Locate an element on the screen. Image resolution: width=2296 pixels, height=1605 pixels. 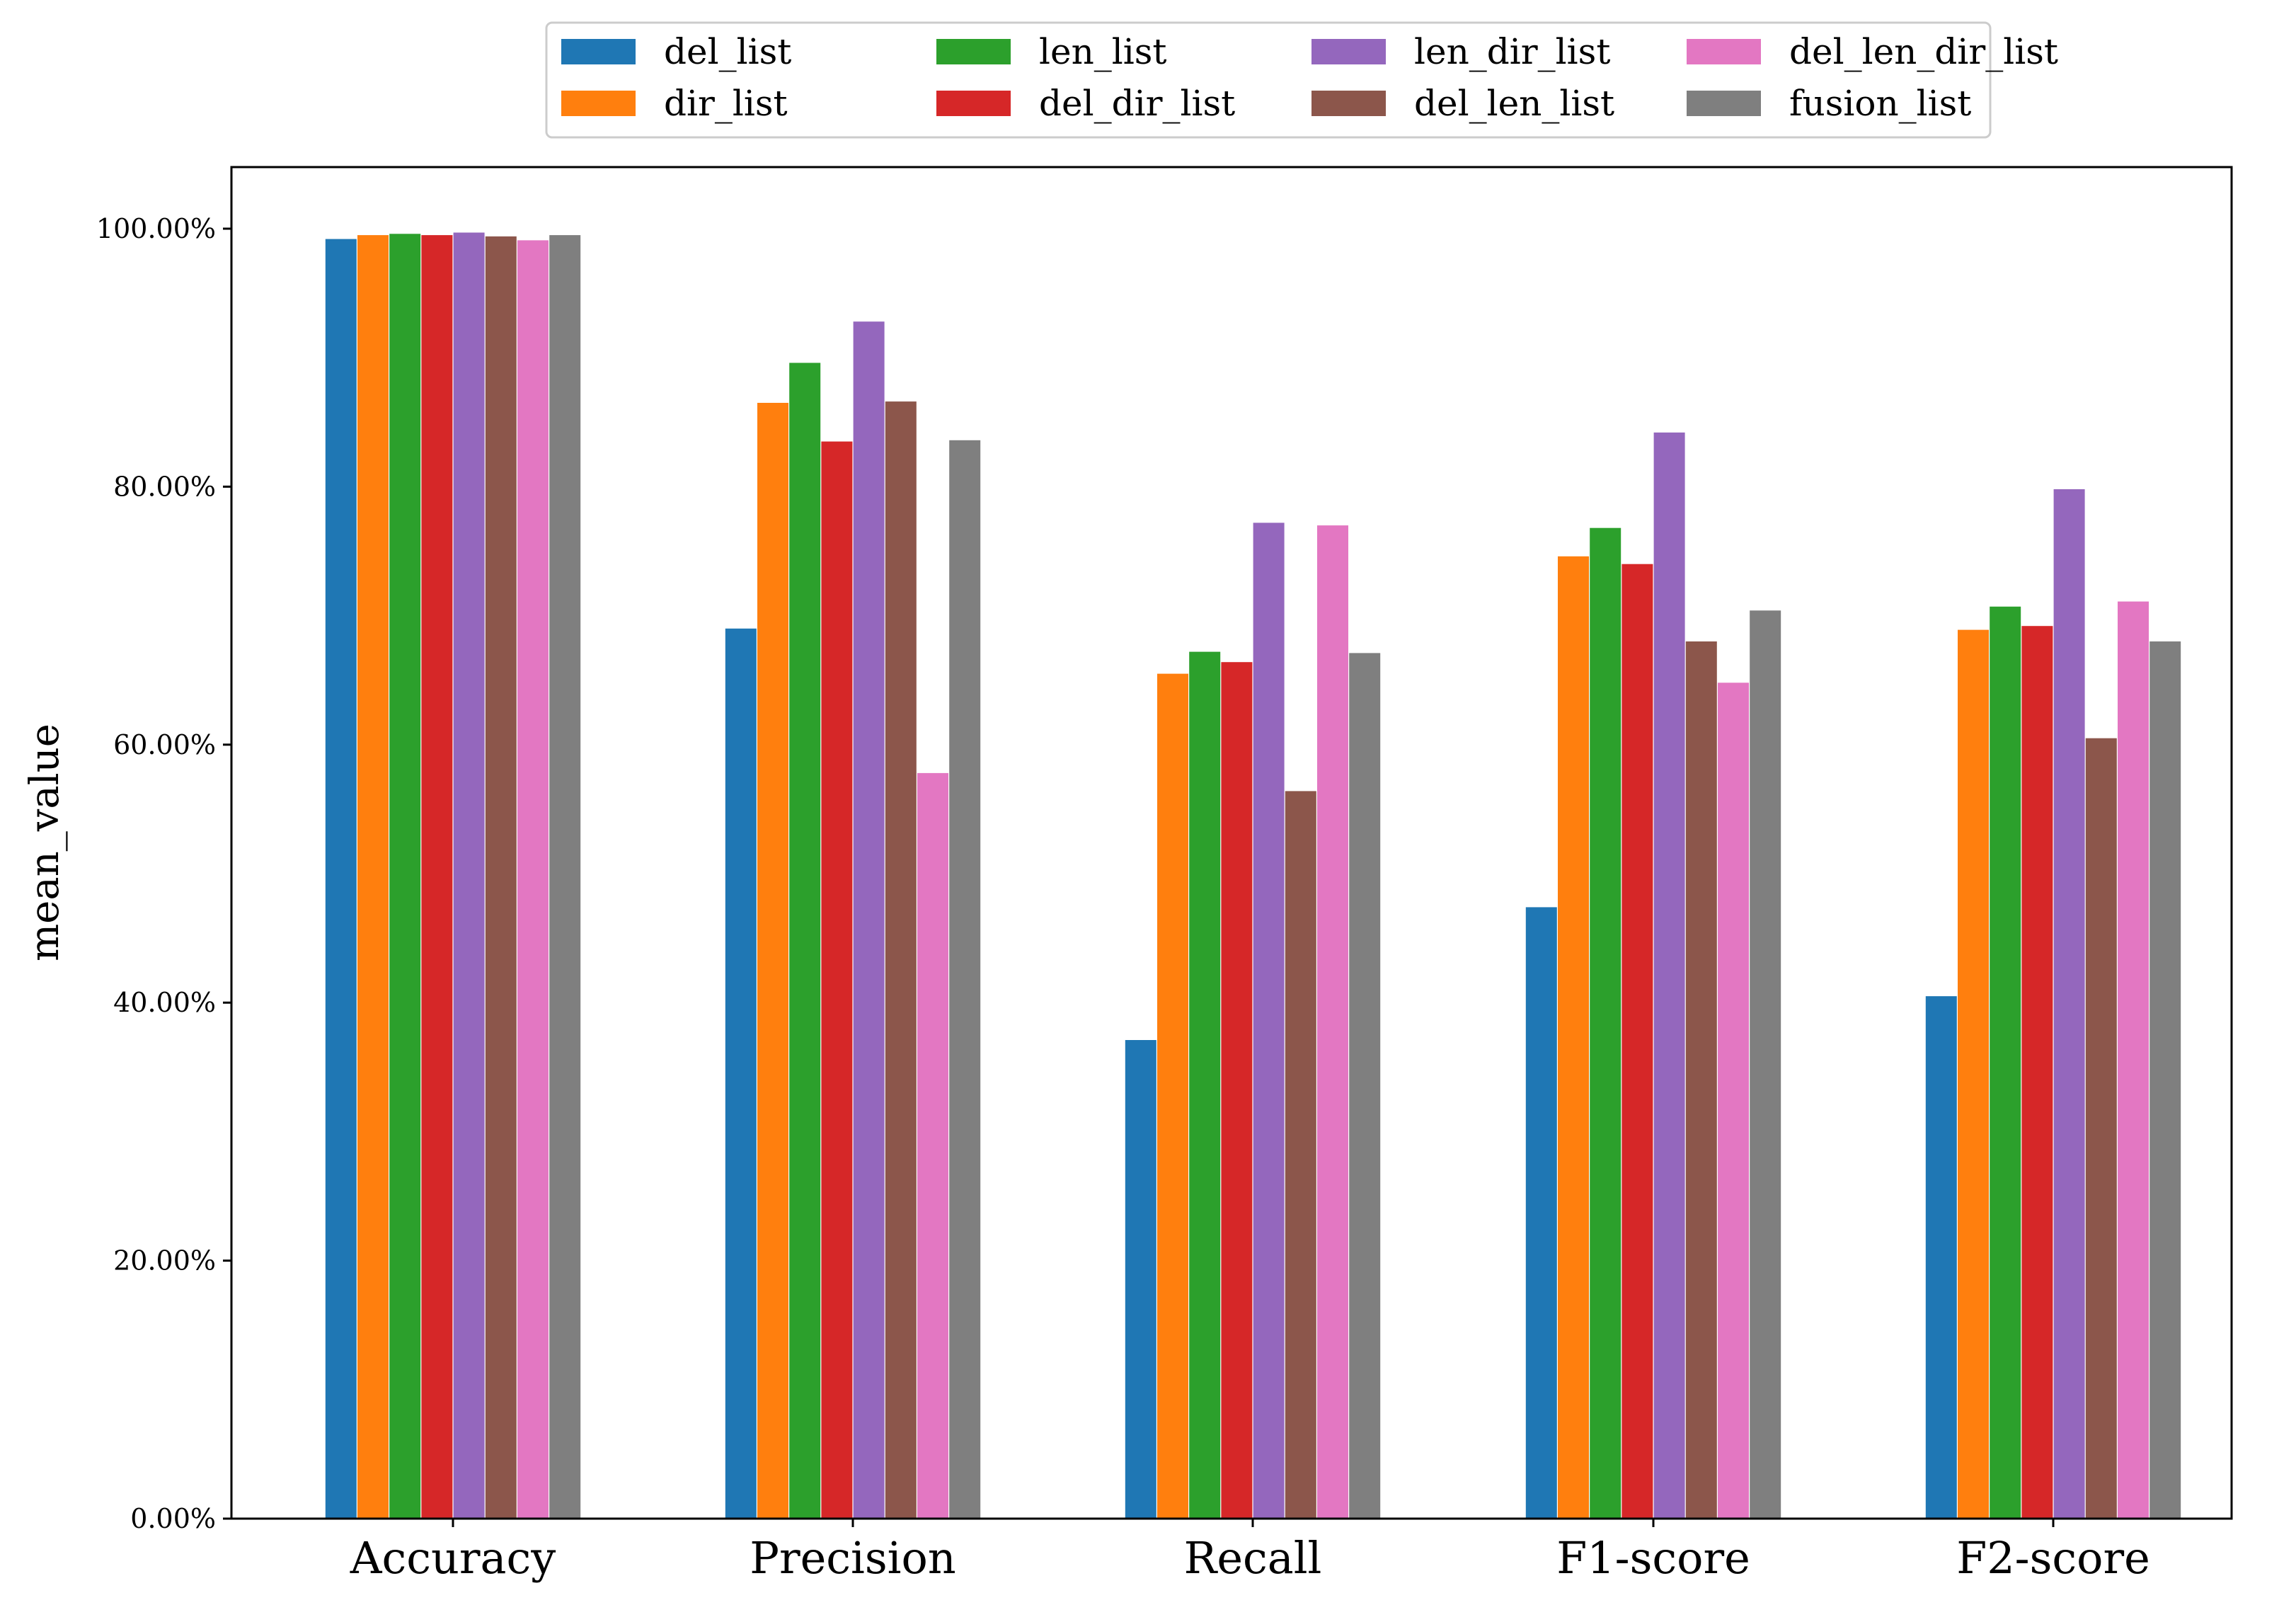
legend-label-dir_list: dir_list is located at coordinates (726, 103).